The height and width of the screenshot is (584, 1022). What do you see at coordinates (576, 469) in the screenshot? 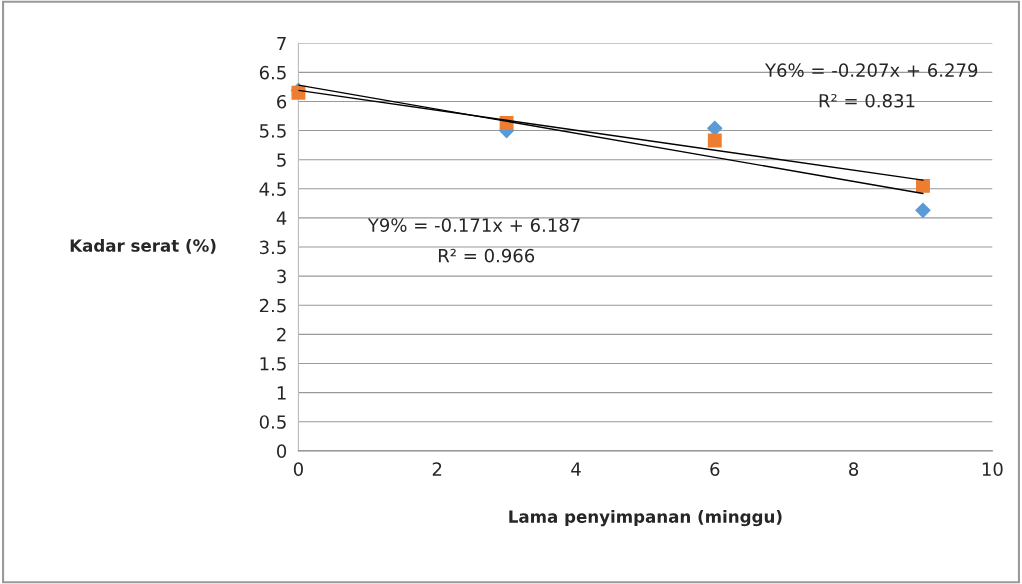
I see `x-tick-label: 4` at bounding box center [576, 469].